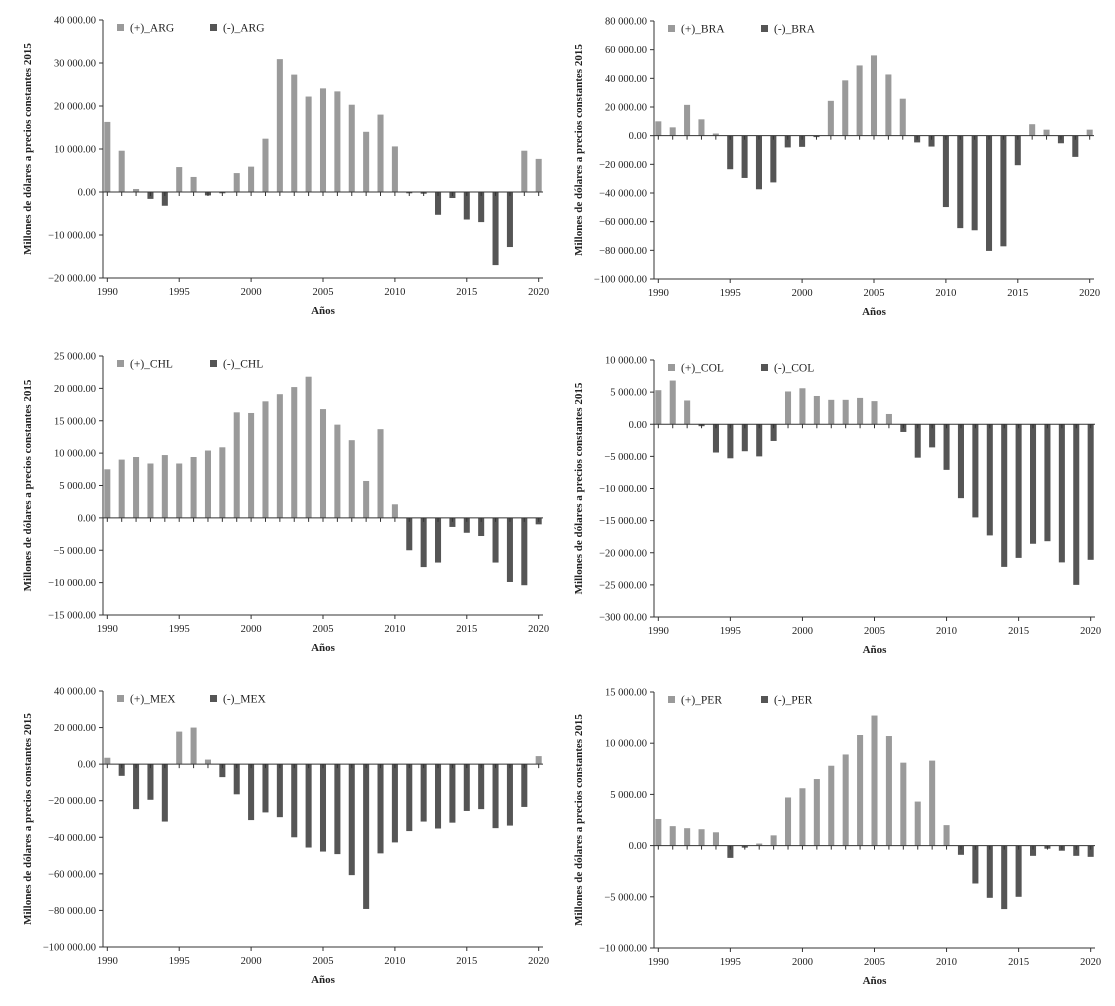 The height and width of the screenshot is (1006, 1115). I want to click on per-x-tick-label: 2000, so click(802, 962).